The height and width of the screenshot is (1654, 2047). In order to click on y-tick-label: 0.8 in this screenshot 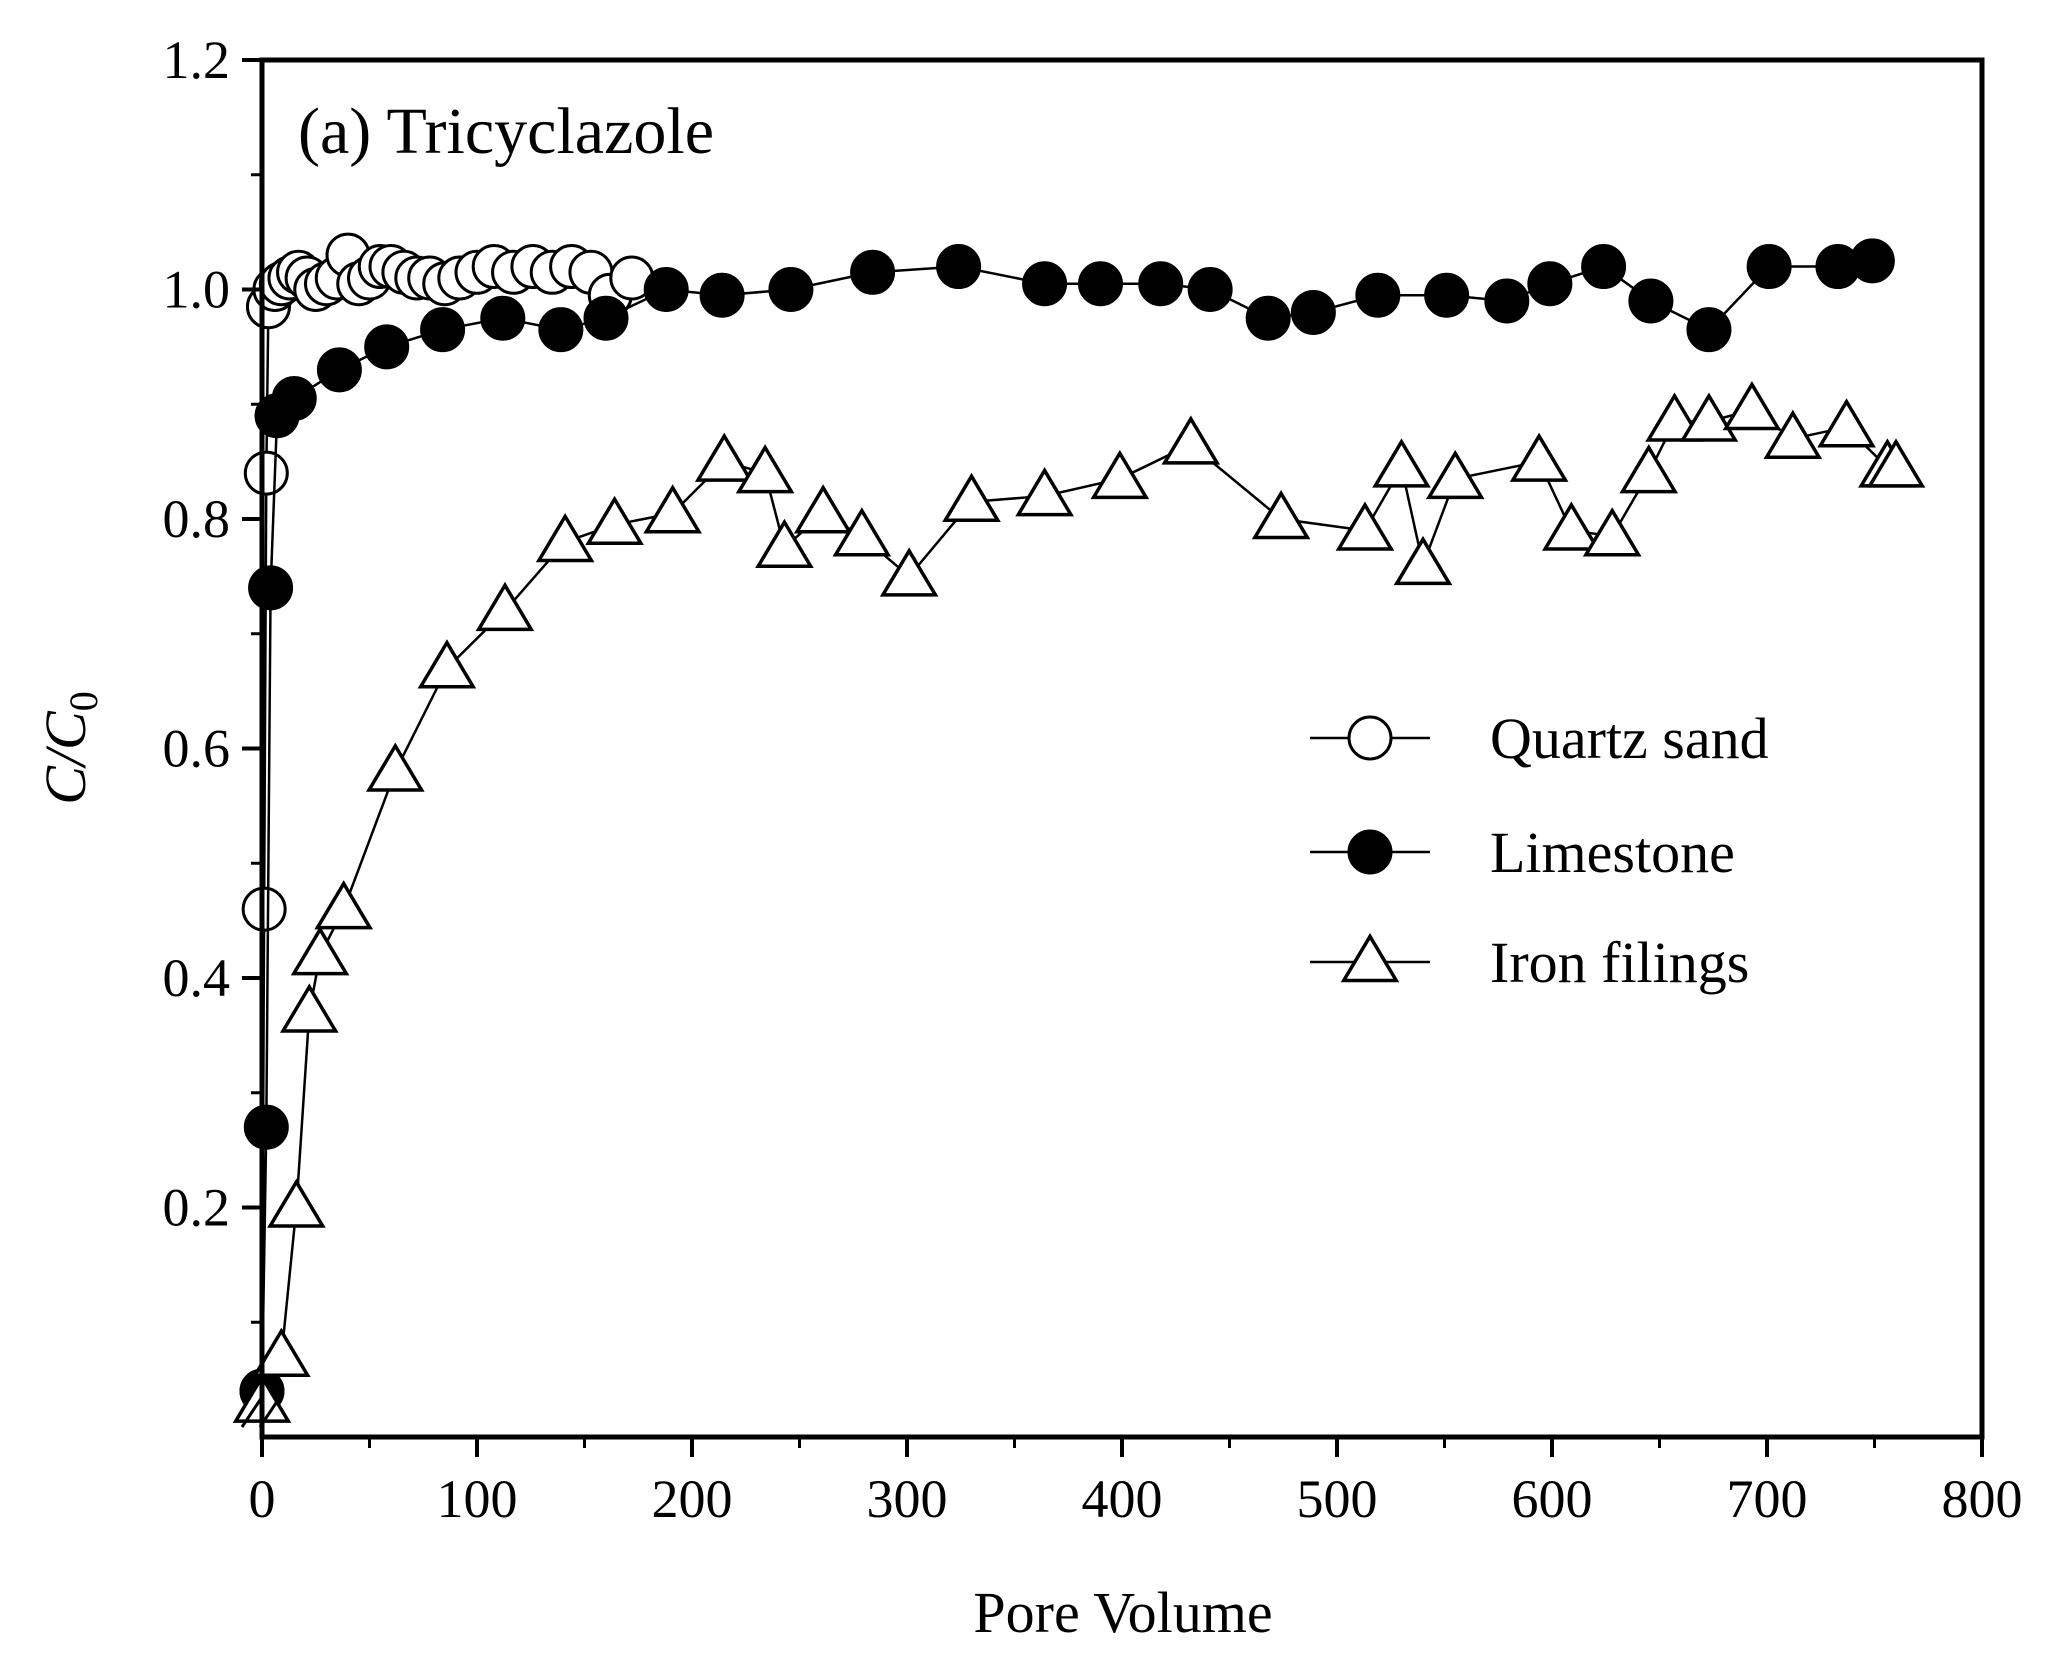, I will do `click(197, 519)`.